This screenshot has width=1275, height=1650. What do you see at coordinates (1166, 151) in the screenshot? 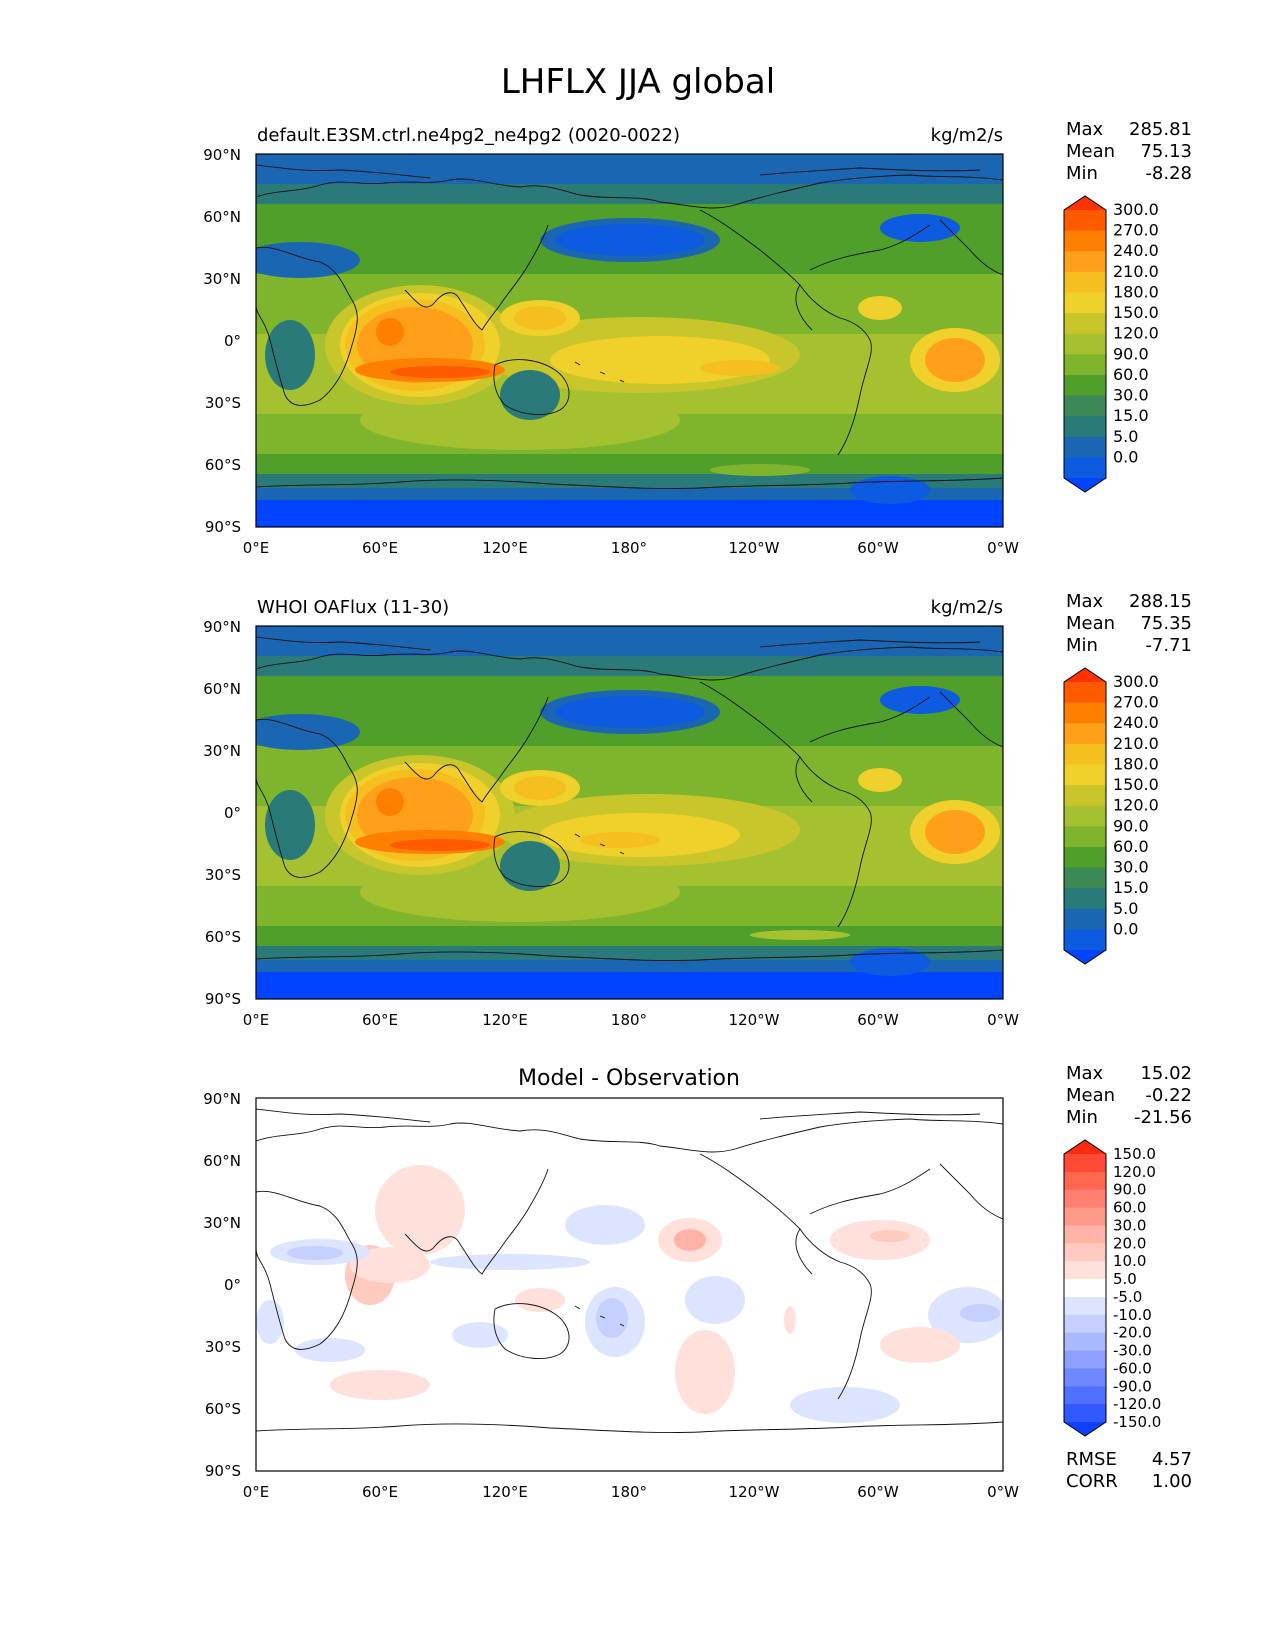
I see `stat-value-mean: 75.13` at bounding box center [1166, 151].